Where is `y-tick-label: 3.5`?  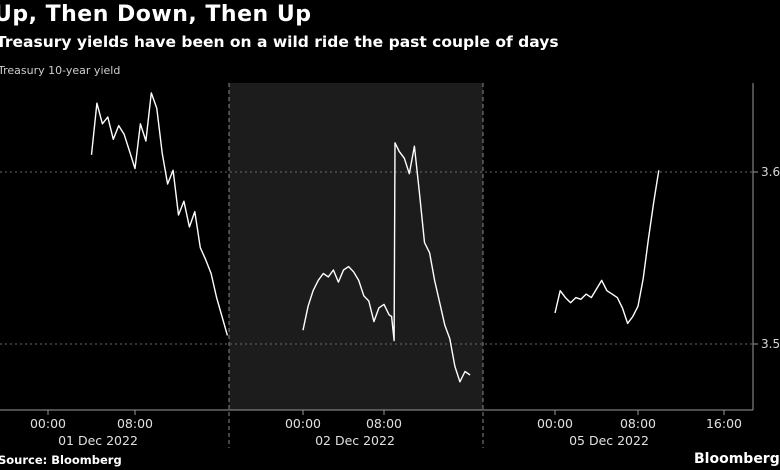
y-tick-label: 3.5 is located at coordinates (770, 344).